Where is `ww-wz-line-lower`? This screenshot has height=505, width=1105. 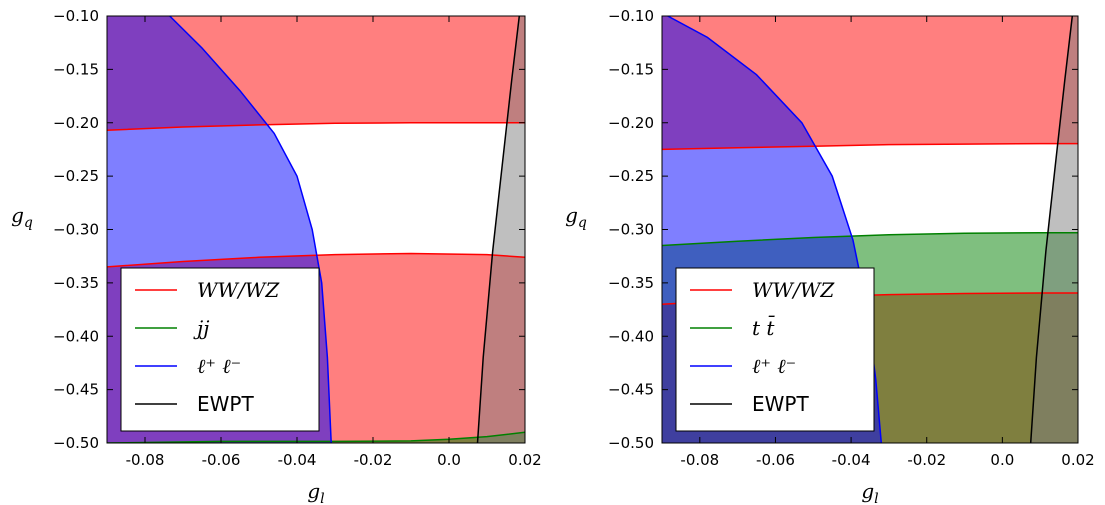
ww-wz-line-lower is located at coordinates (316, 260).